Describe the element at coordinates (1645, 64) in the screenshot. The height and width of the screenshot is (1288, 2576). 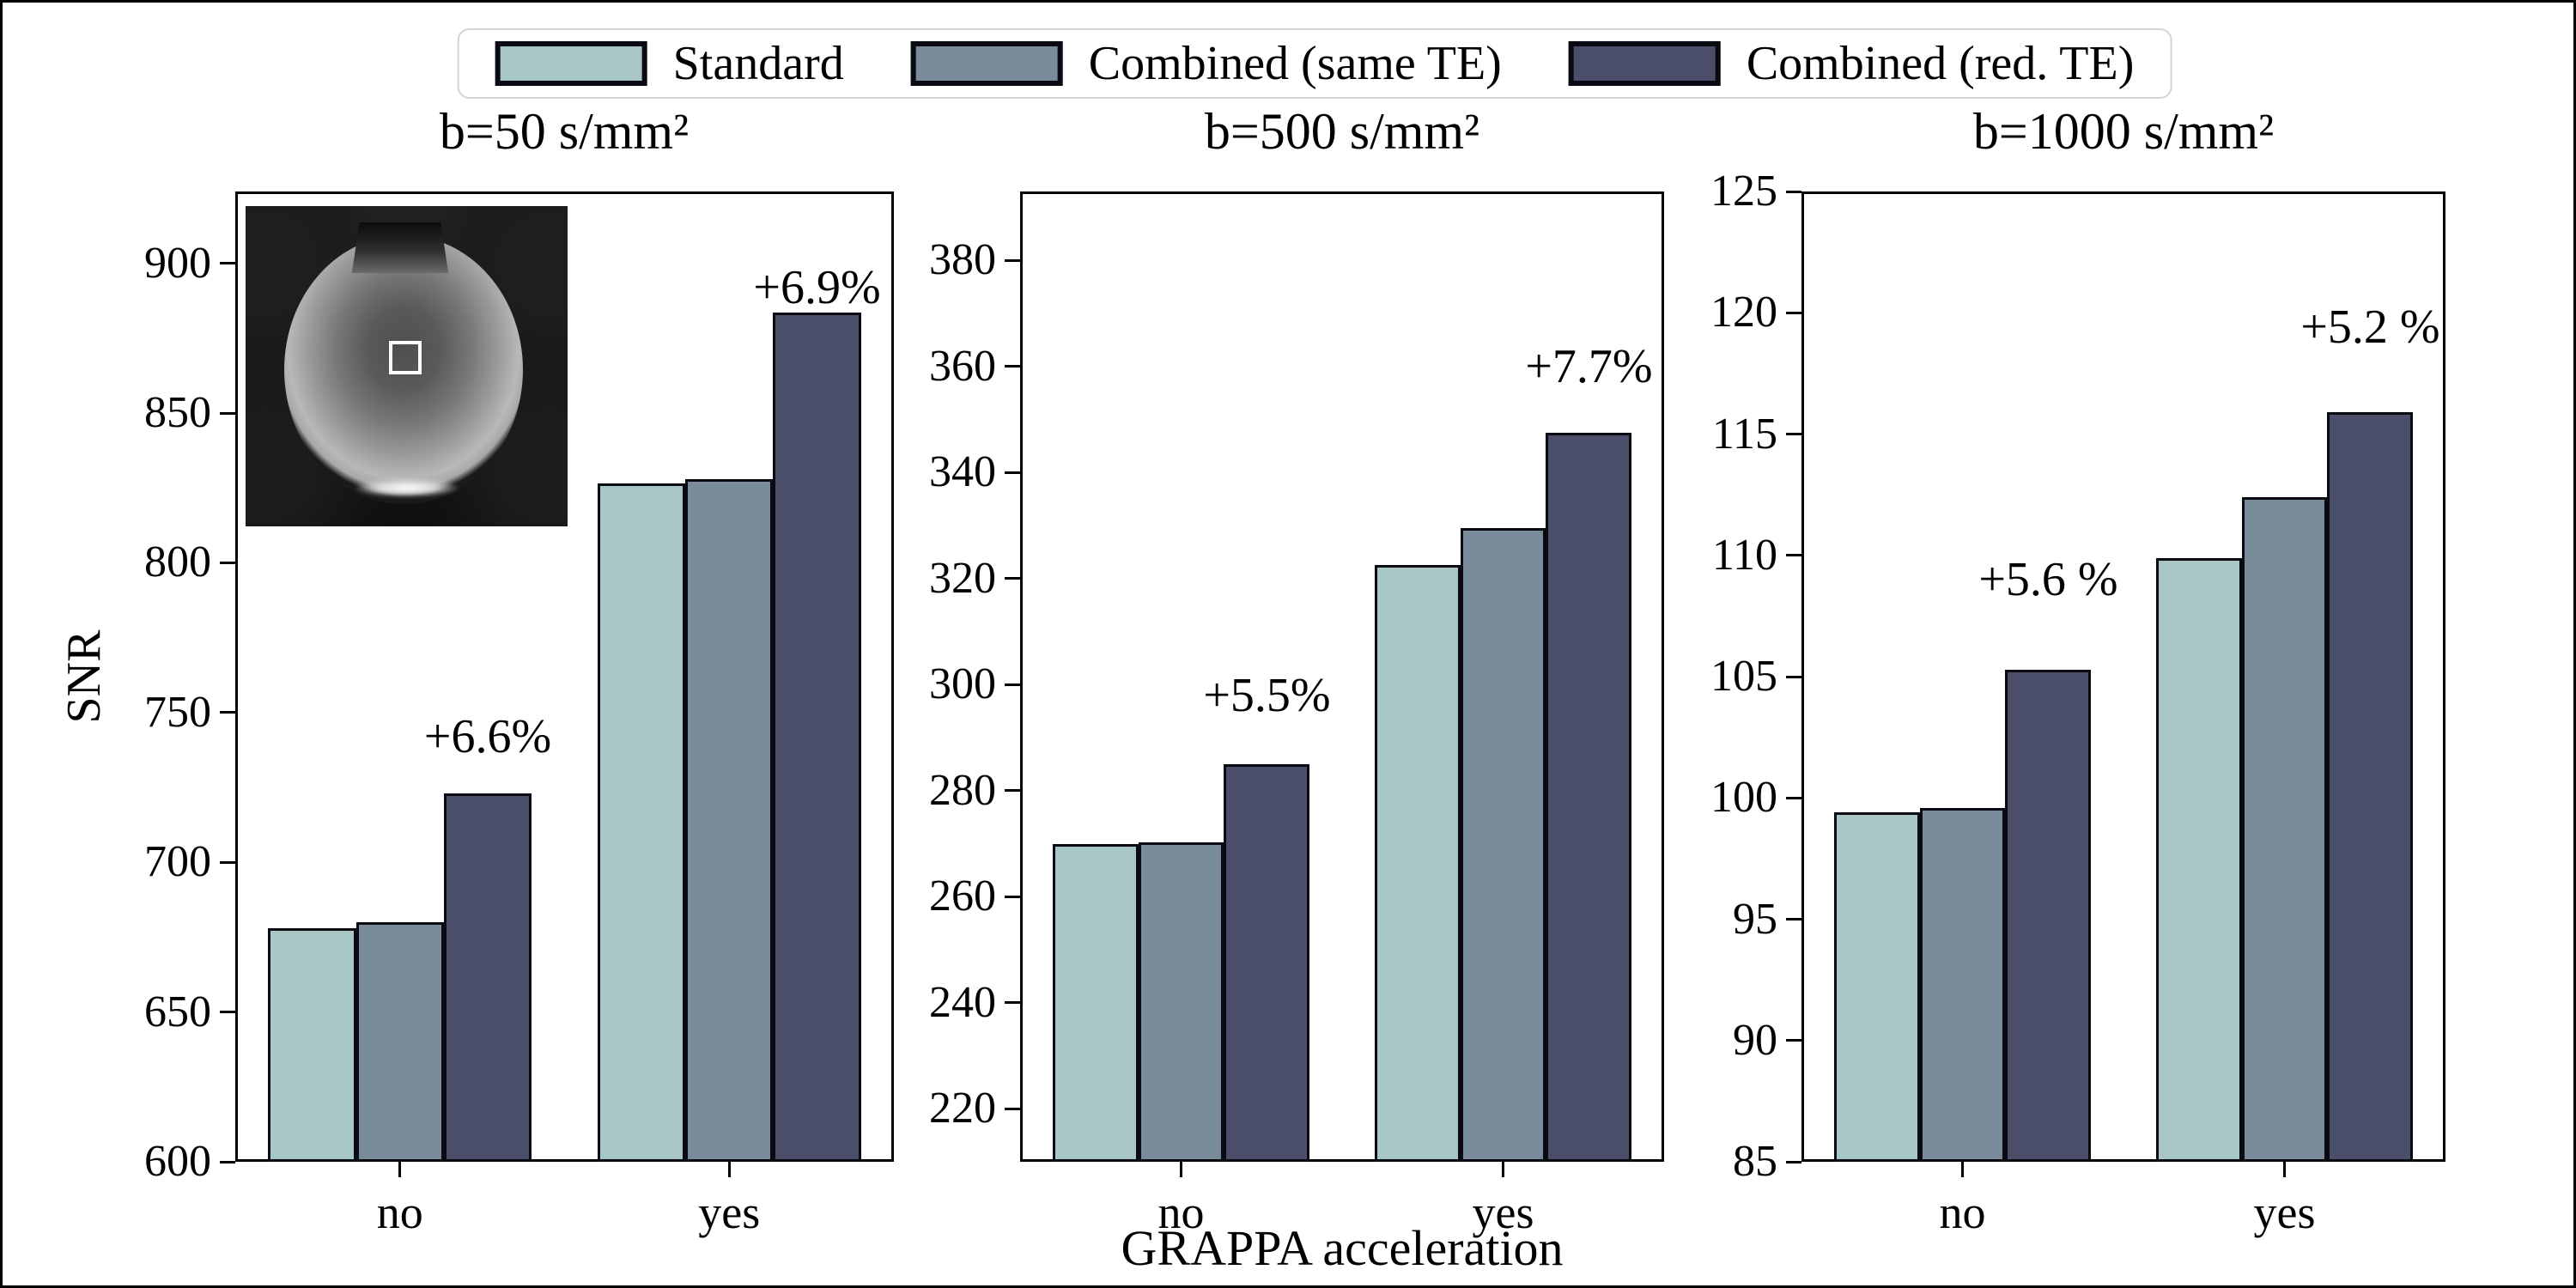
I see `legend-swatch-combined-red-te` at that location.